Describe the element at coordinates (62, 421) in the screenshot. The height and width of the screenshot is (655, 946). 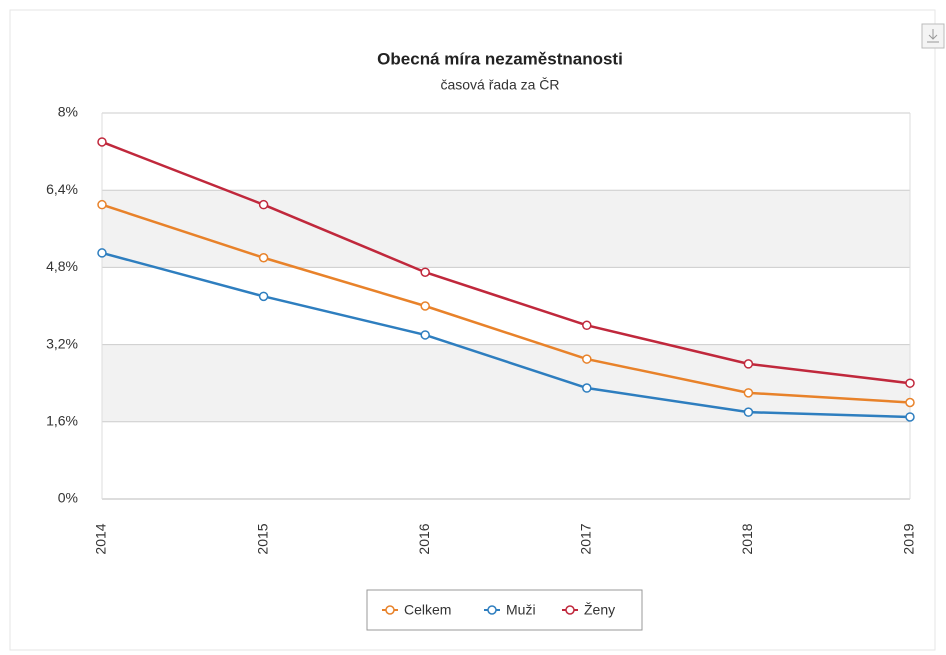
I see `y-tick-label: 1,6%` at that location.